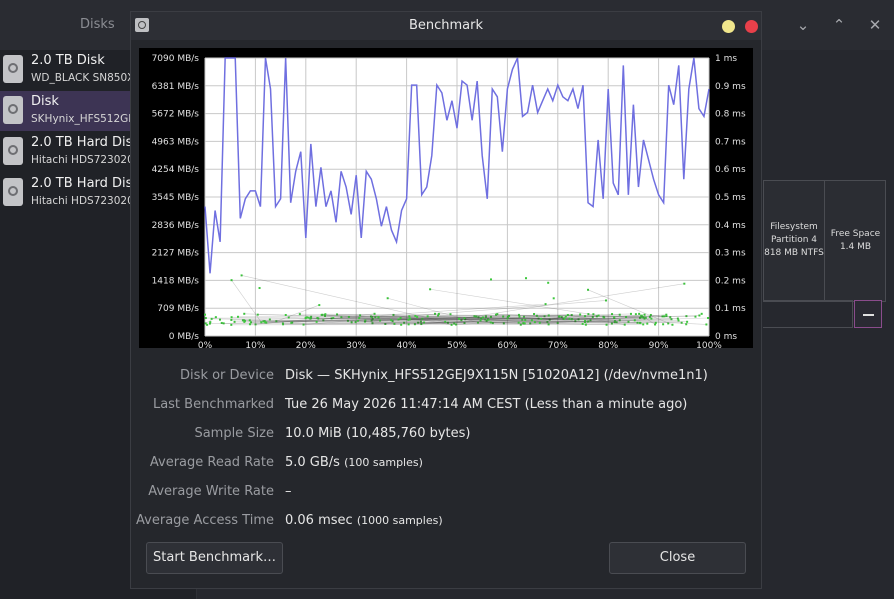 The width and height of the screenshot is (894, 599). I want to click on y-tick-label-left: 7090 MB/s, so click(176, 59).